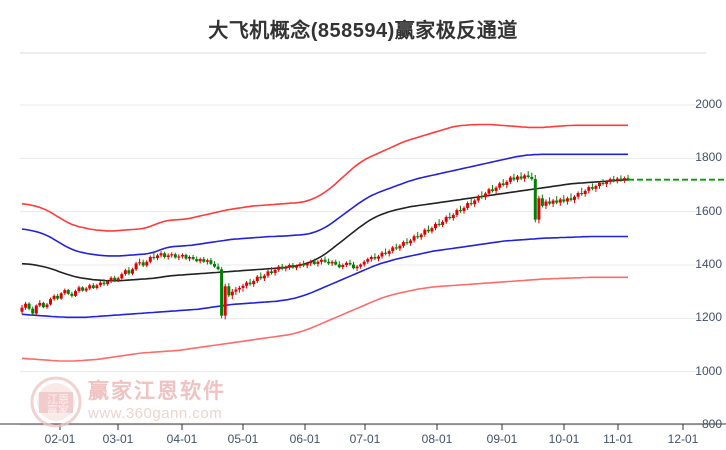 The height and width of the screenshot is (450, 726). What do you see at coordinates (363, 31) in the screenshot?
I see `page-title: 大飞机概念(858594)赢家极反通道` at bounding box center [363, 31].